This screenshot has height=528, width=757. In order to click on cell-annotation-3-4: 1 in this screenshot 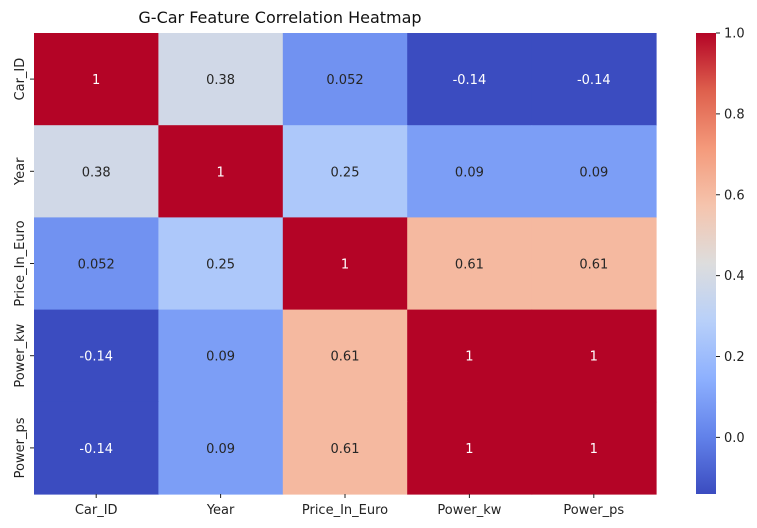, I will do `click(594, 357)`.